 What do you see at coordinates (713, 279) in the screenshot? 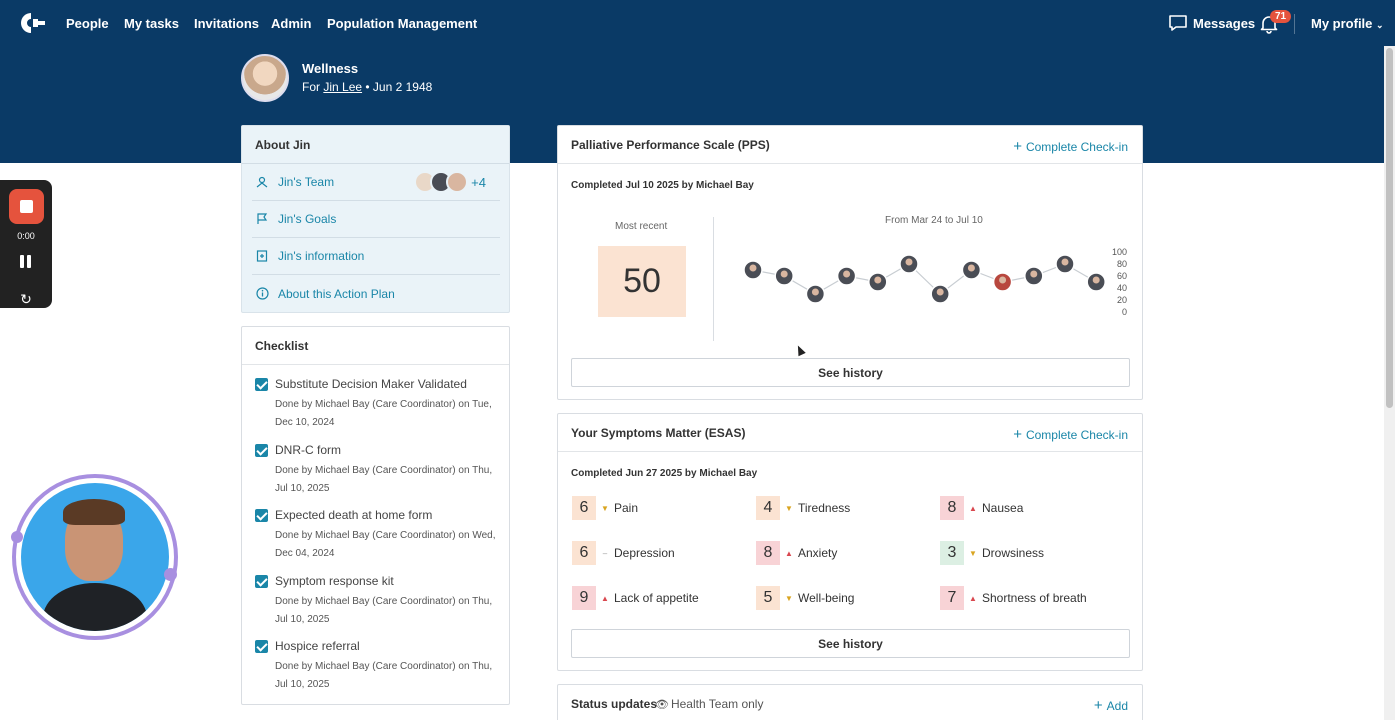
I see `chart-divider` at bounding box center [713, 279].